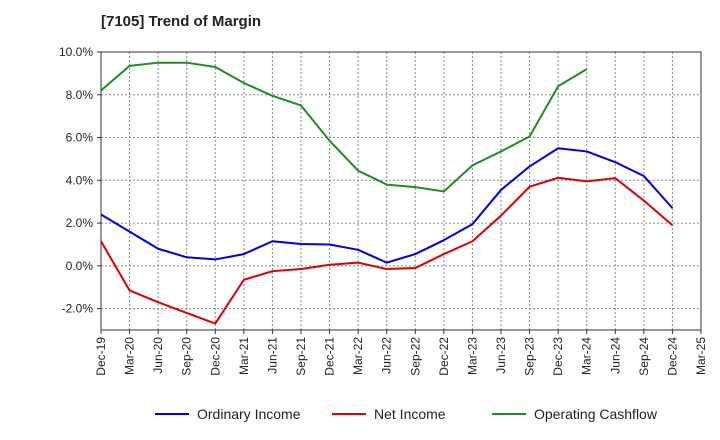  What do you see at coordinates (80, 138) in the screenshot?
I see `y-tick-label: 6.0%` at bounding box center [80, 138].